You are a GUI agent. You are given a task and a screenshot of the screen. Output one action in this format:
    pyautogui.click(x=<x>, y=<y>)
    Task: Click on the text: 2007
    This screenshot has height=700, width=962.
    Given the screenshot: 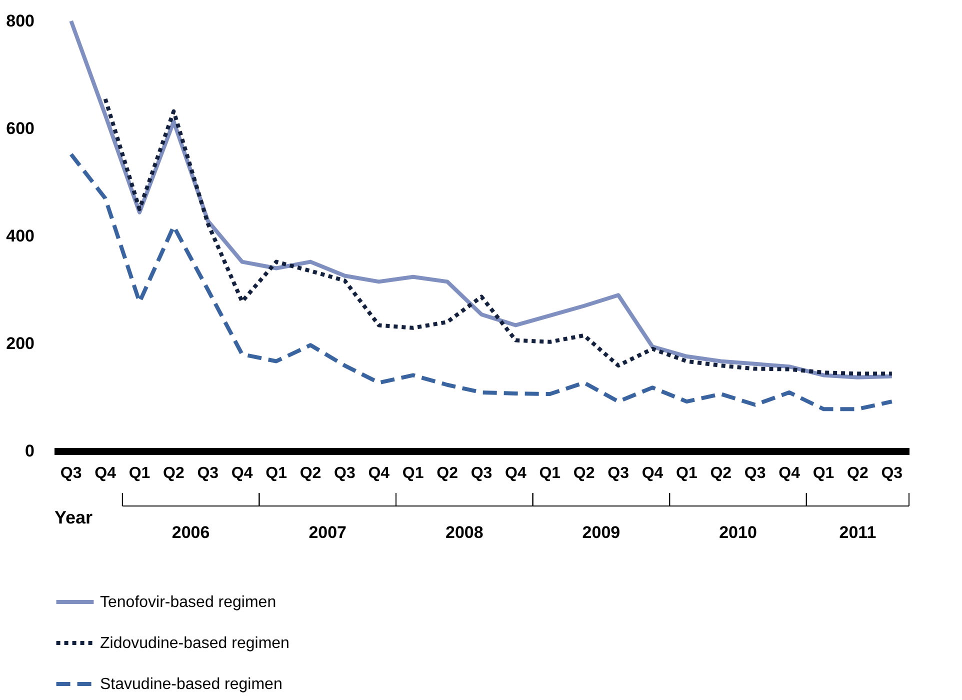 What is the action you would take?
    pyautogui.click(x=327, y=532)
    